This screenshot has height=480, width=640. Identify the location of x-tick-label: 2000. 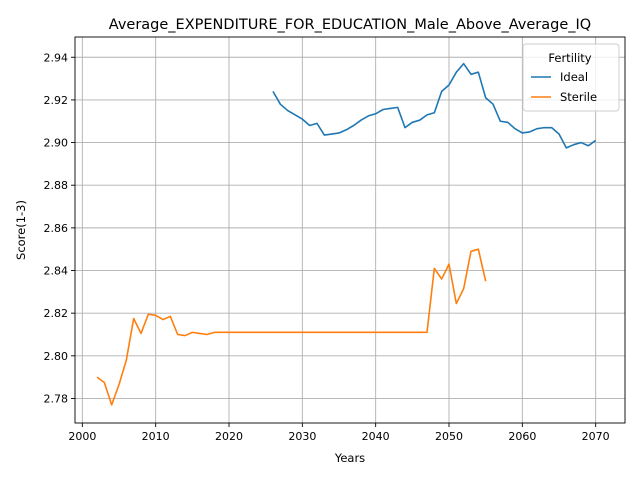
(82, 436).